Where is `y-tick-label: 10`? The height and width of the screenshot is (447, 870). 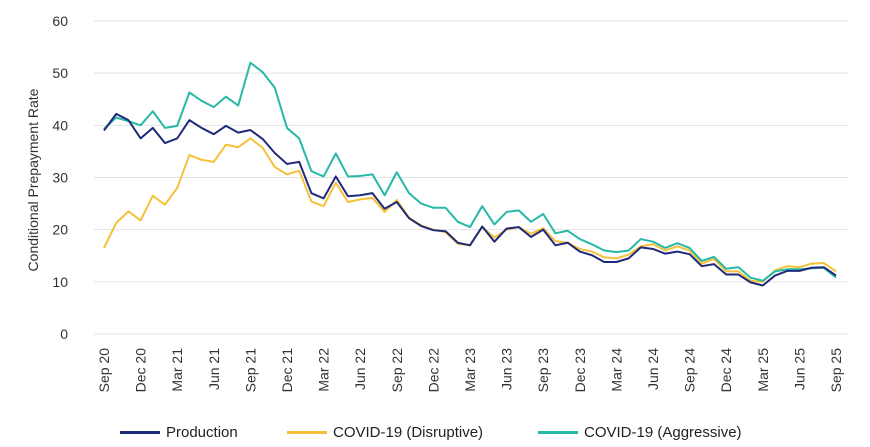
y-tick-label: 10 is located at coordinates (60, 282).